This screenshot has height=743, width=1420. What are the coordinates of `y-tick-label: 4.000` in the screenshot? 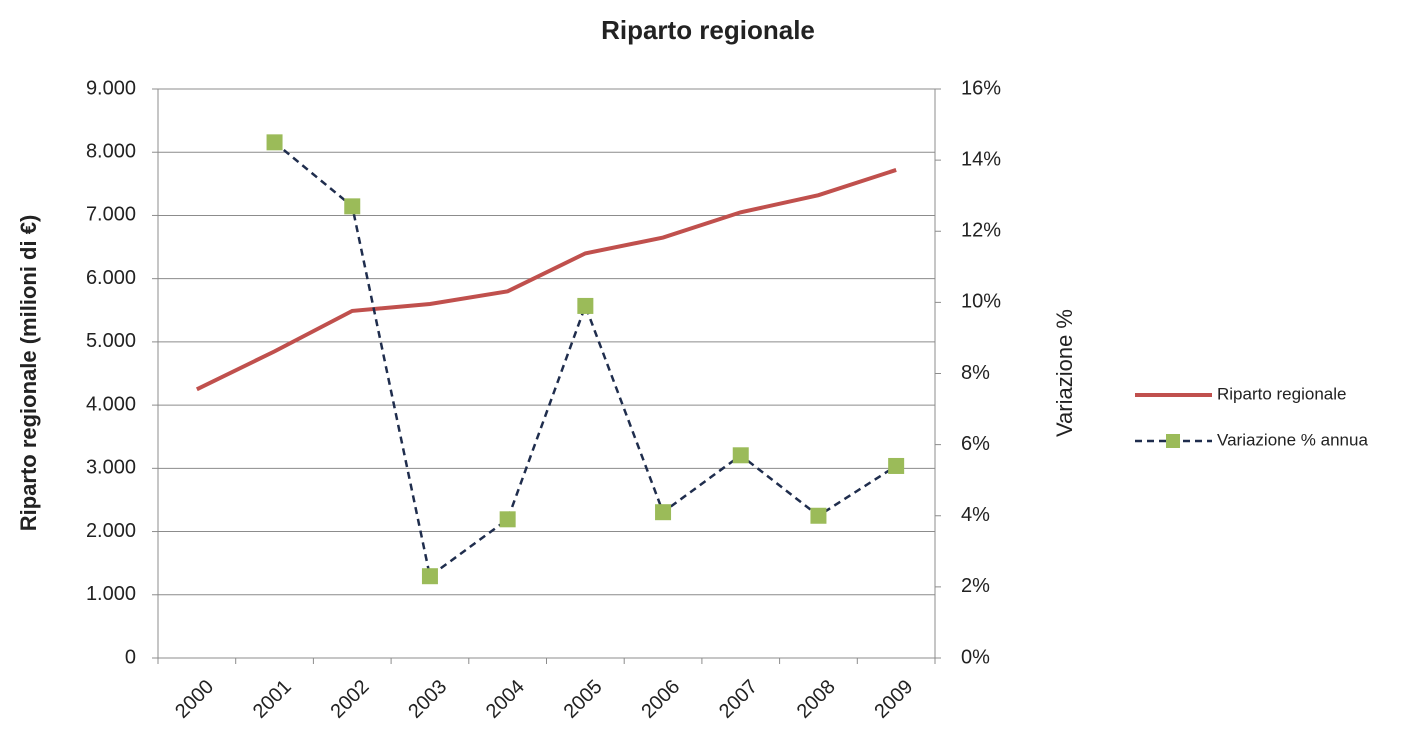 It's located at (111, 404).